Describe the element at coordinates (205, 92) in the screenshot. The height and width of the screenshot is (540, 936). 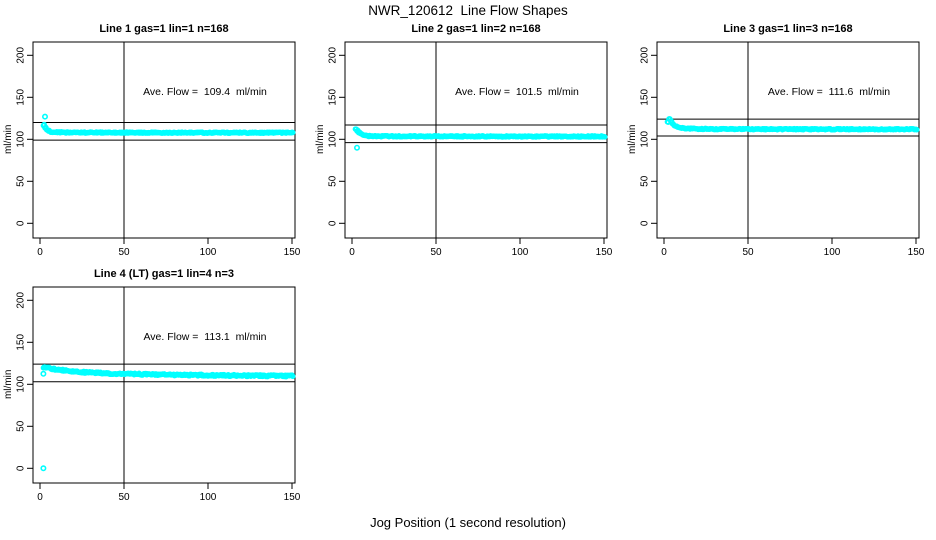
I see `ave-flow-annotation: Ave. Flow = 109.4 ml/min` at that location.